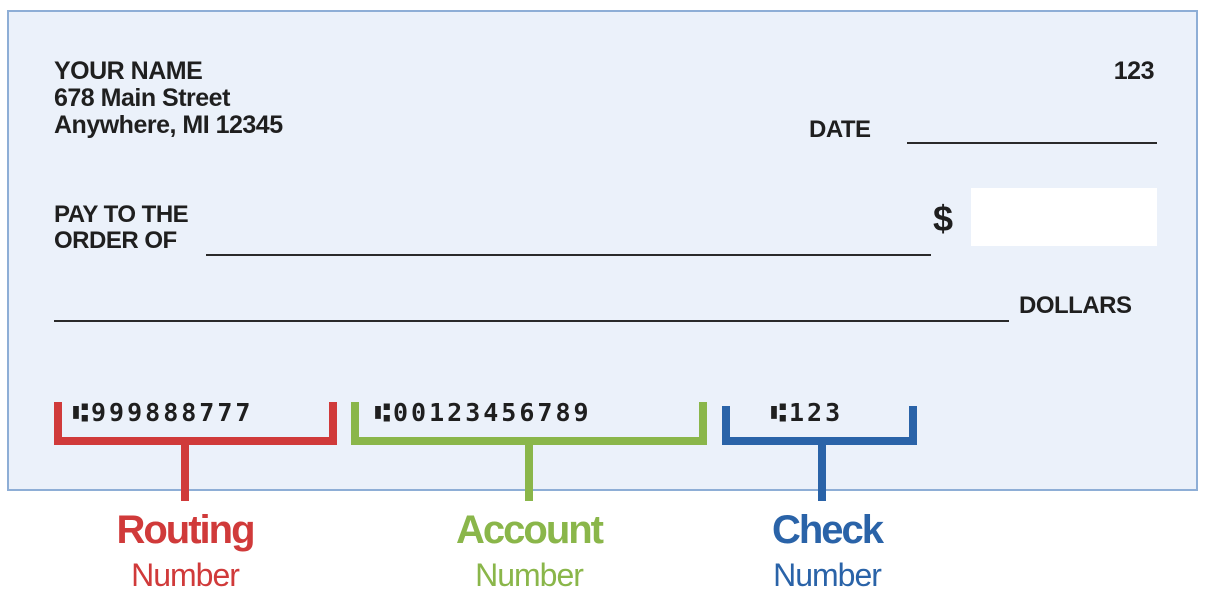 This screenshot has height=612, width=1216. I want to click on address-line-2: Anywhere, MI 12345, so click(168, 125).